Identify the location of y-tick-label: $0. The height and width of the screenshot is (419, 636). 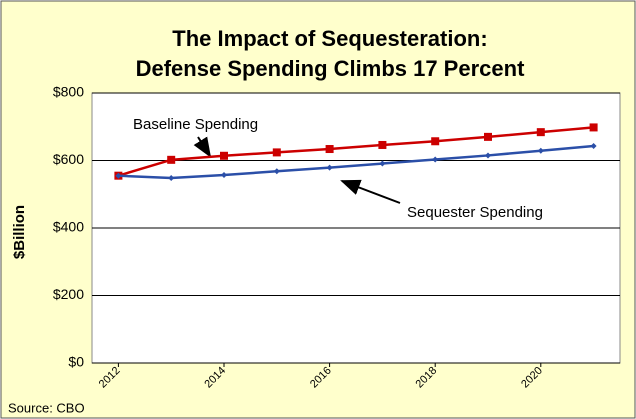
(76, 362).